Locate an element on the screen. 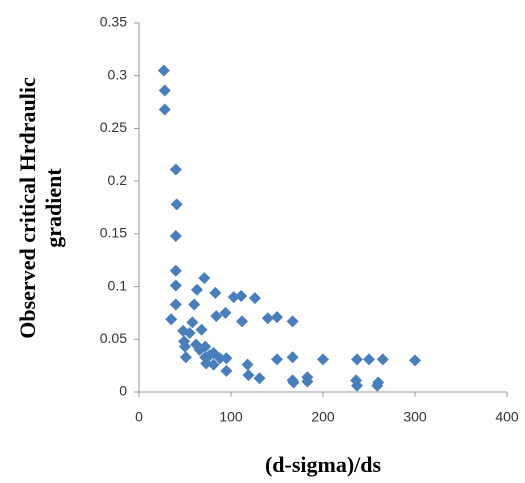 The height and width of the screenshot is (483, 525). y-tick-label: 0.25 is located at coordinates (113, 127).